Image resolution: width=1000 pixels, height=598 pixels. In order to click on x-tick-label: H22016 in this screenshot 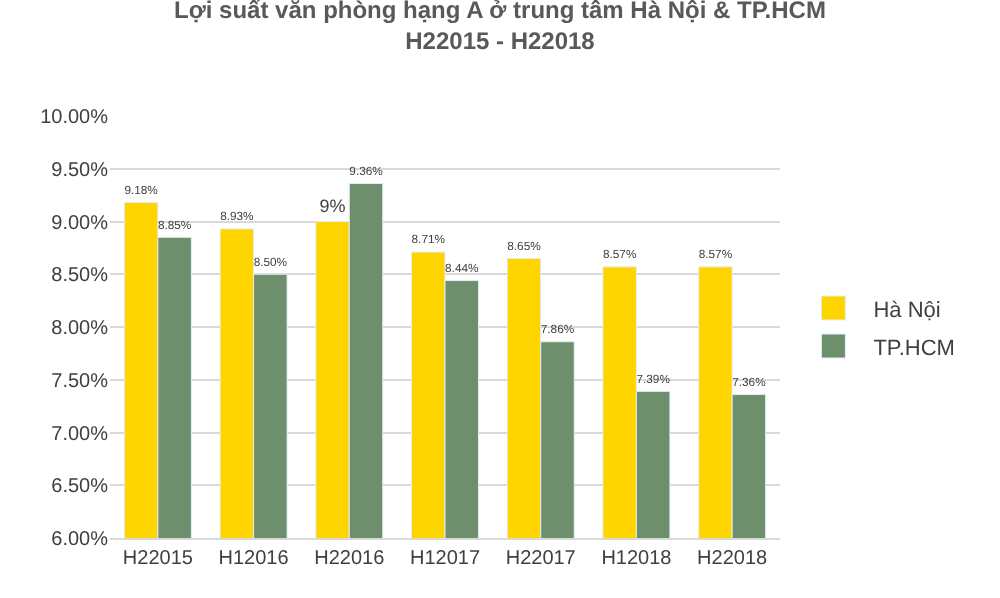, I will do `click(350, 559)`.